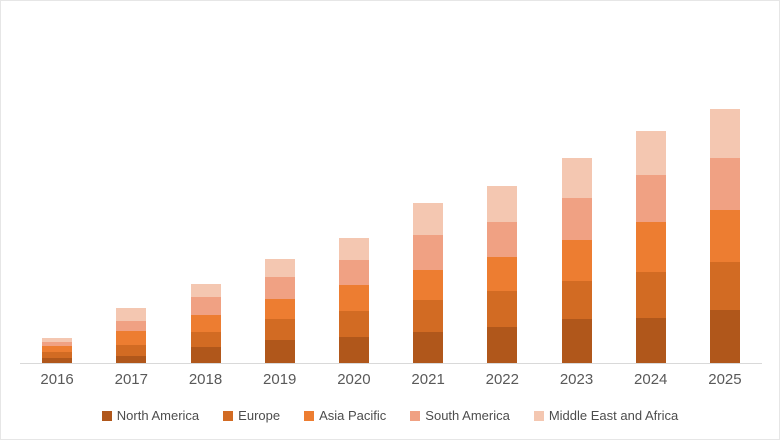  What do you see at coordinates (205, 379) in the screenshot?
I see `x-axis-label: 2018` at bounding box center [205, 379].